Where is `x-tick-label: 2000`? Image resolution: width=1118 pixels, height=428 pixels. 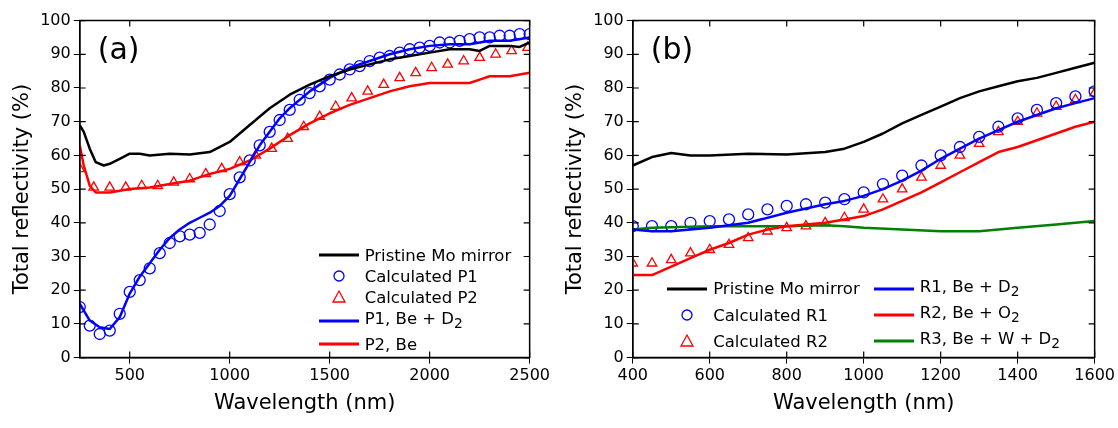 x-tick-label: 2000 is located at coordinates (430, 375).